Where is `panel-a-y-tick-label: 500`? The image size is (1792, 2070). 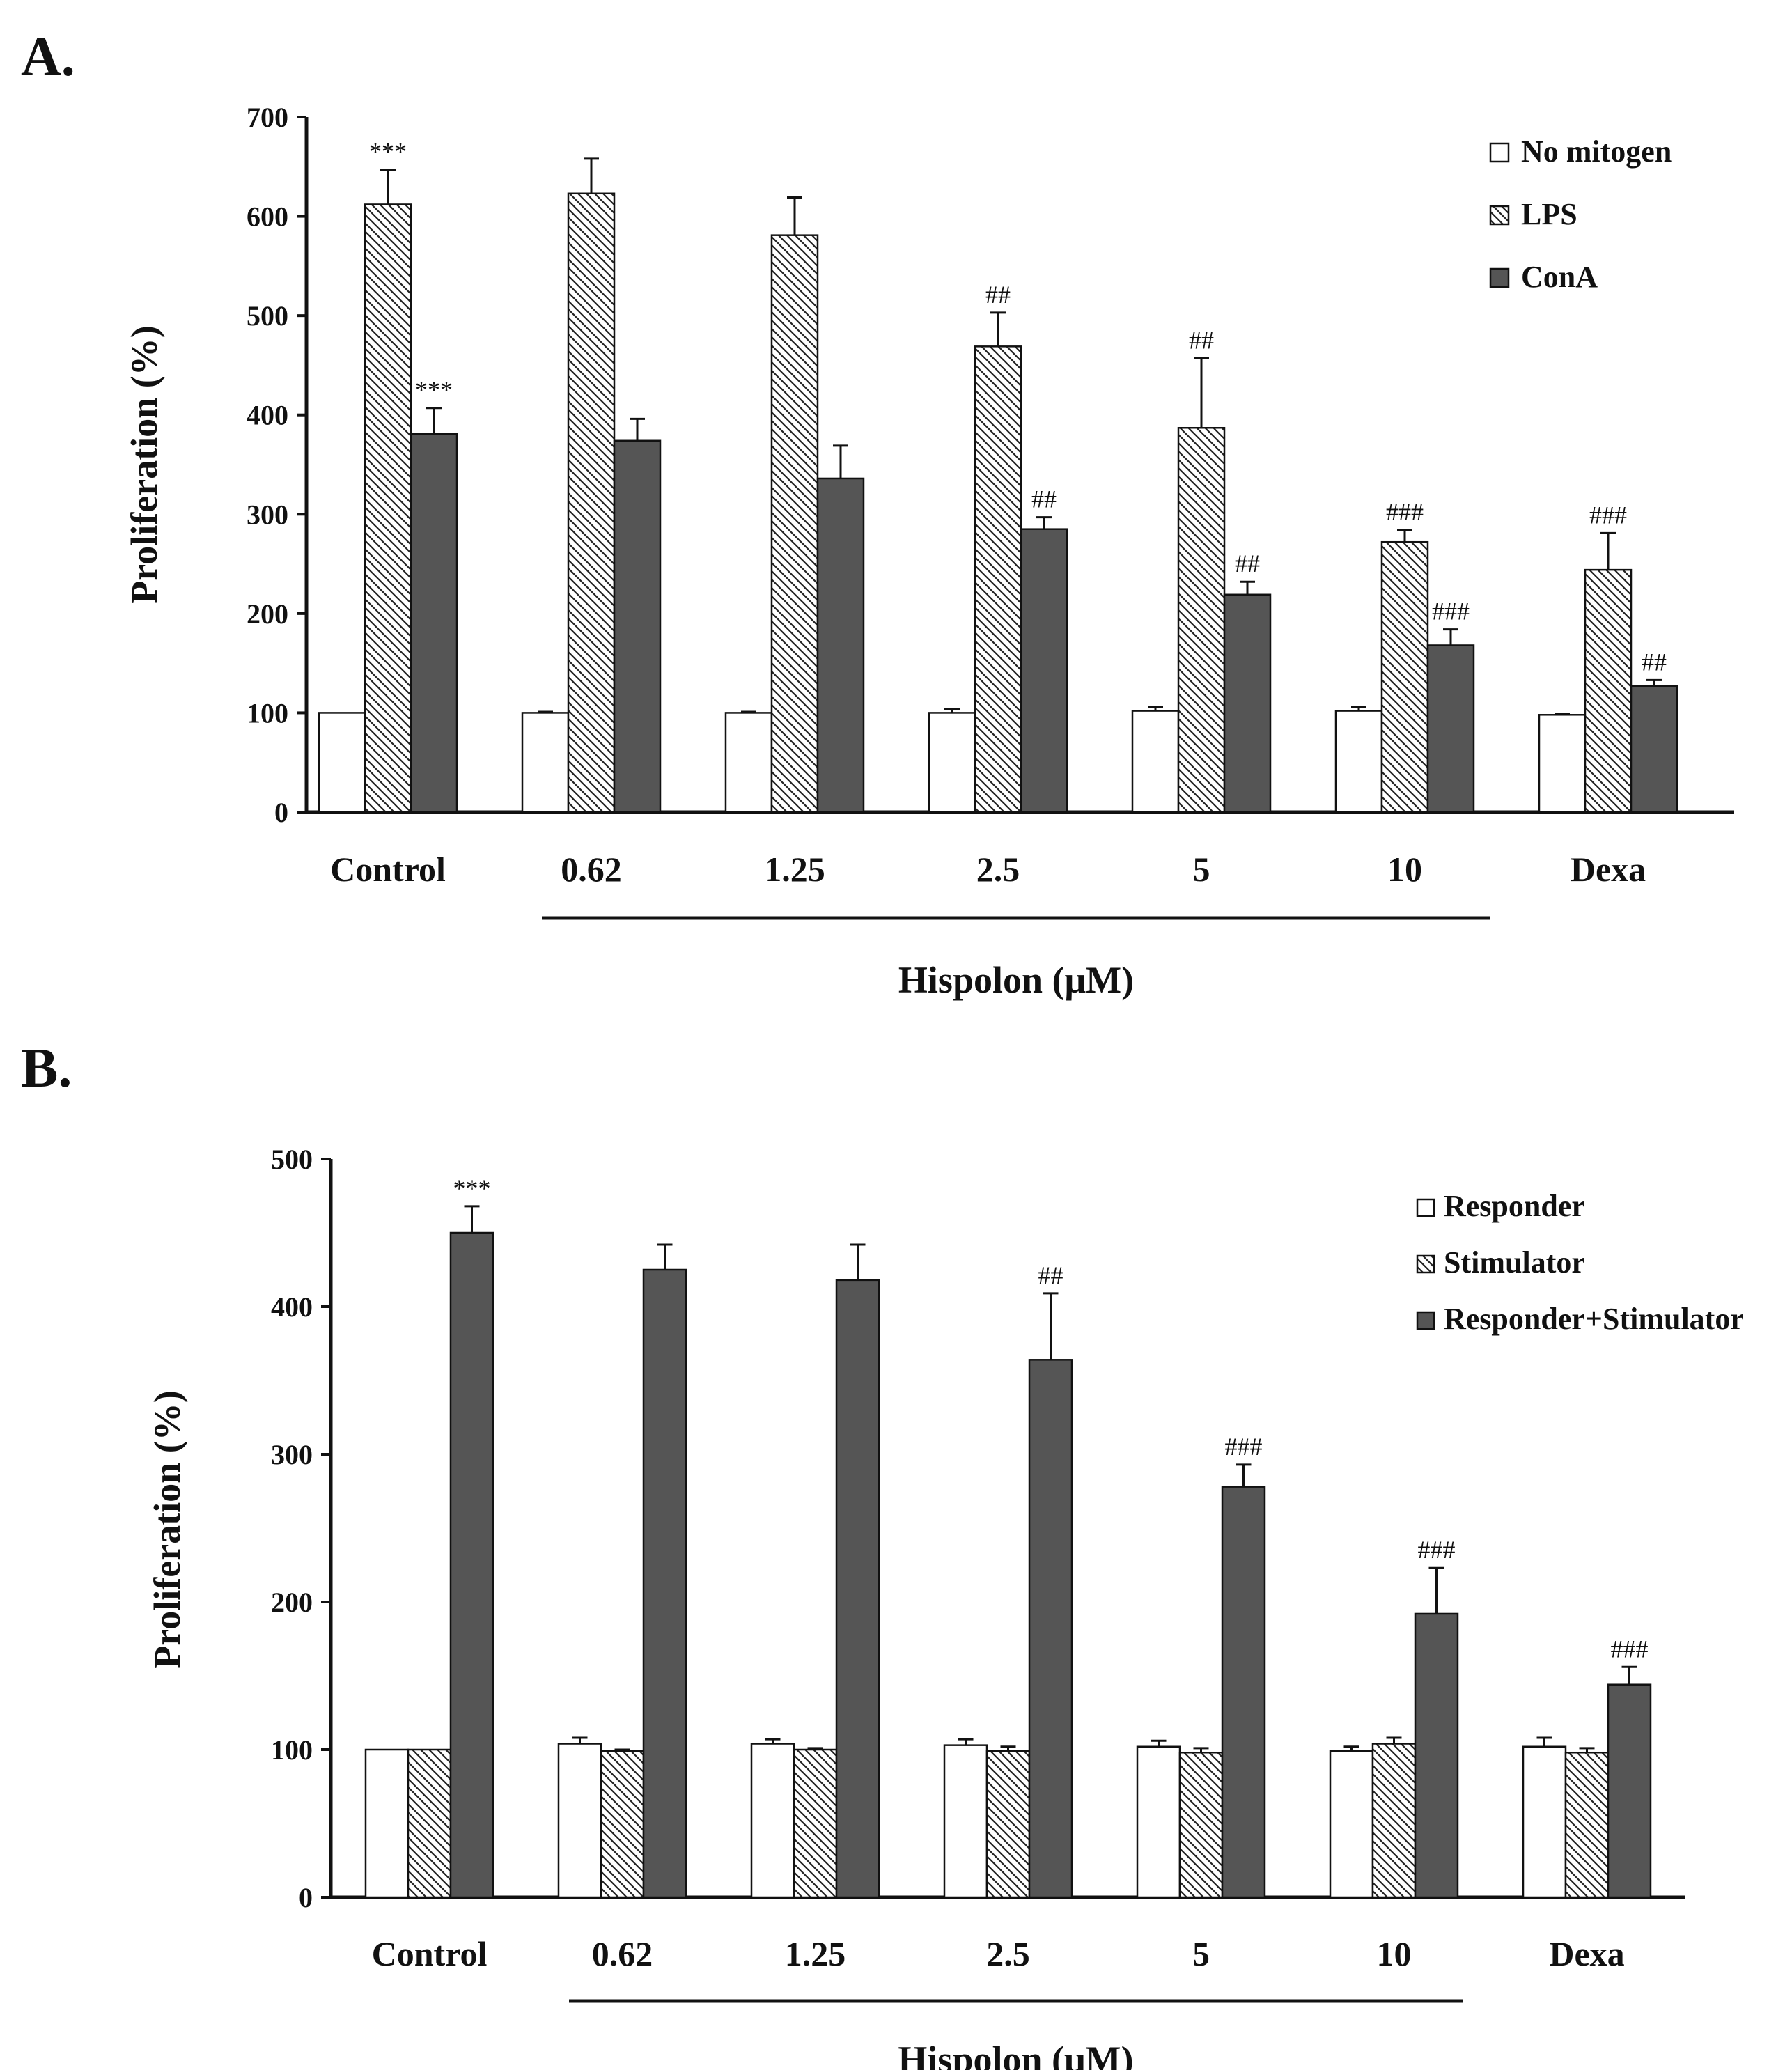 panel-a-y-tick-label: 500 is located at coordinates (267, 316).